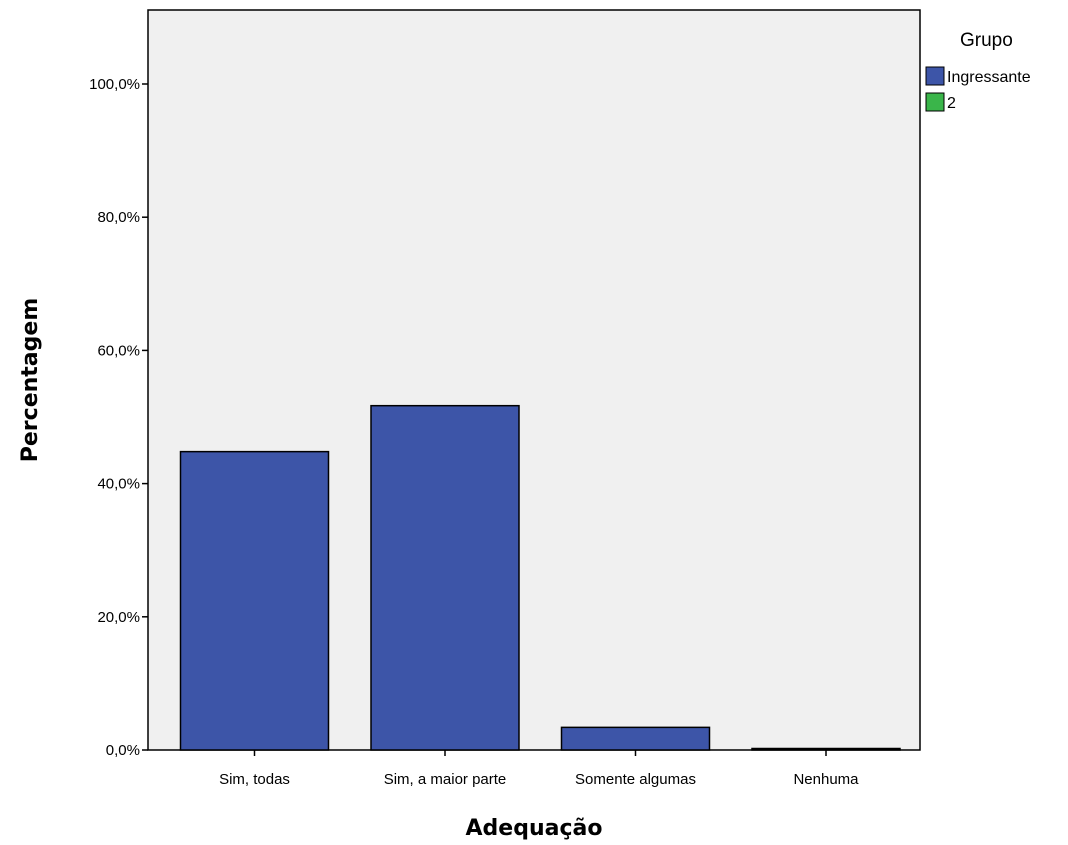  Describe the element at coordinates (986, 40) in the screenshot. I see `legend-title: Grupo` at that location.